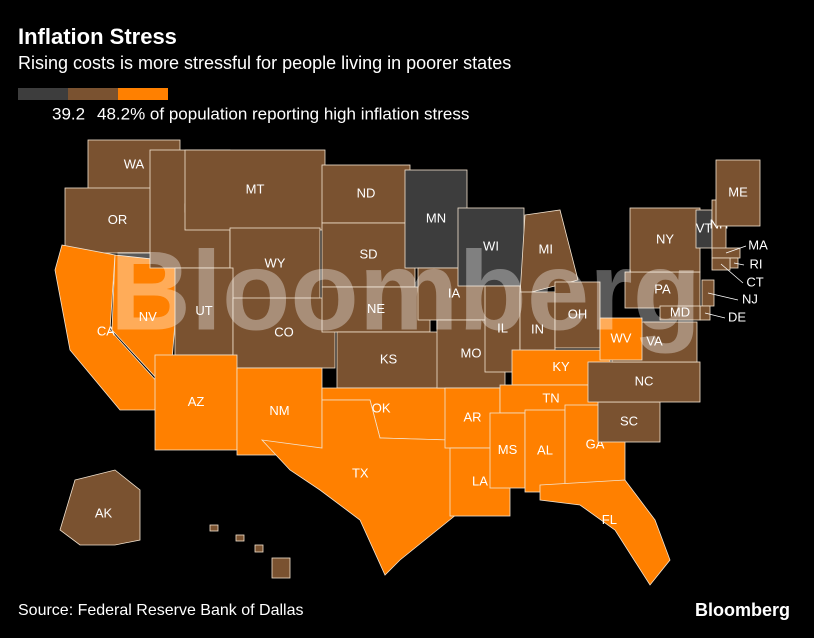 This screenshot has width=814, height=638. I want to click on state-label: RI, so click(756, 263).